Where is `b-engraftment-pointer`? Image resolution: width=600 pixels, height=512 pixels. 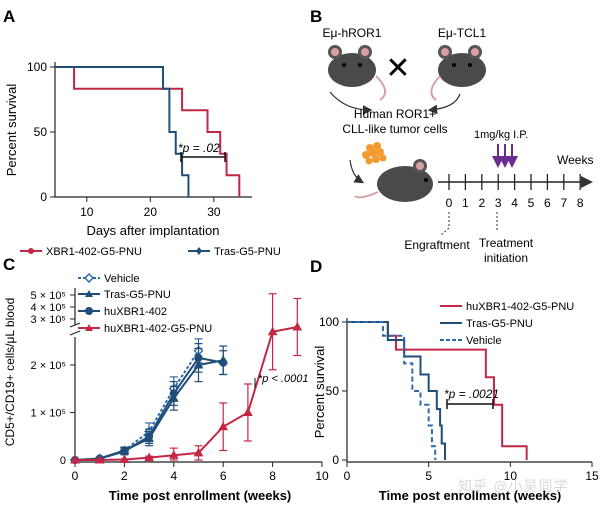
b-engraftment-pointer is located at coordinates (444, 224).